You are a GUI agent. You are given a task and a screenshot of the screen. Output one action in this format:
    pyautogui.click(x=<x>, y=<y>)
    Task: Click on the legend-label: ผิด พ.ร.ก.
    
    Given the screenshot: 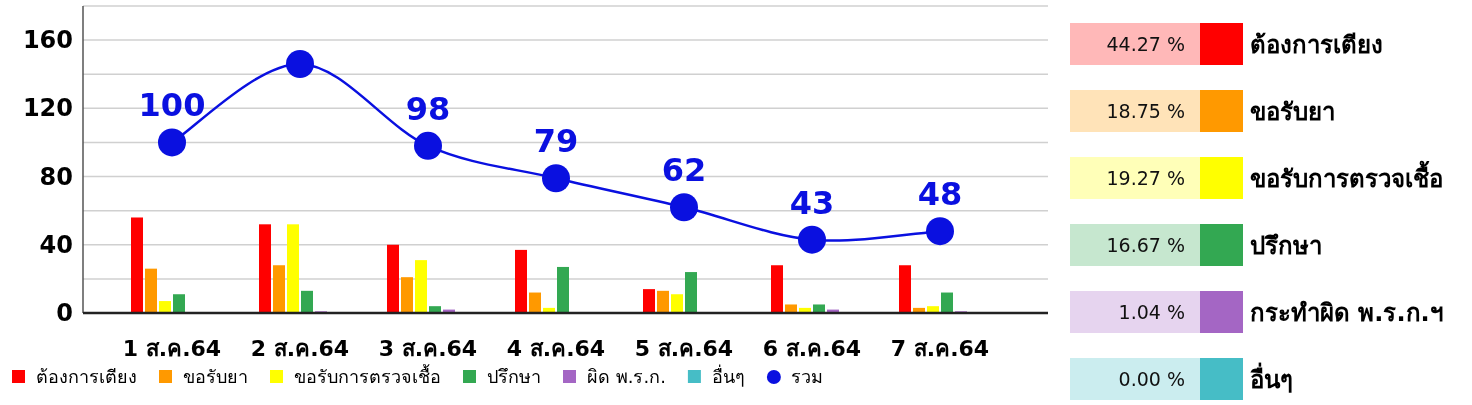 What is the action you would take?
    pyautogui.click(x=626, y=376)
    